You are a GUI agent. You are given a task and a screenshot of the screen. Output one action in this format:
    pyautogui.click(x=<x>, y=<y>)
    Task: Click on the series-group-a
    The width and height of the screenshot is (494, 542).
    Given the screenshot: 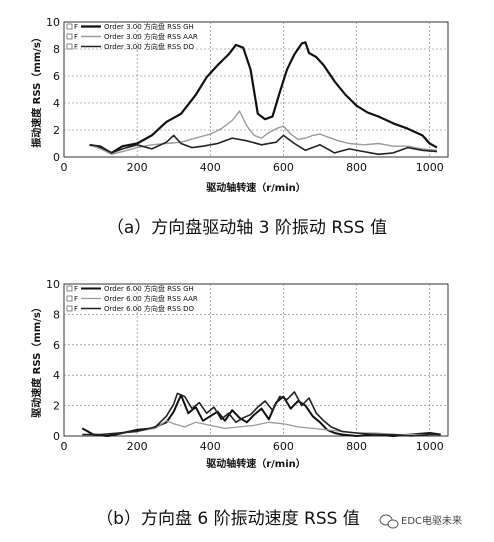 What is the action you would take?
    pyautogui.click(x=263, y=98)
    